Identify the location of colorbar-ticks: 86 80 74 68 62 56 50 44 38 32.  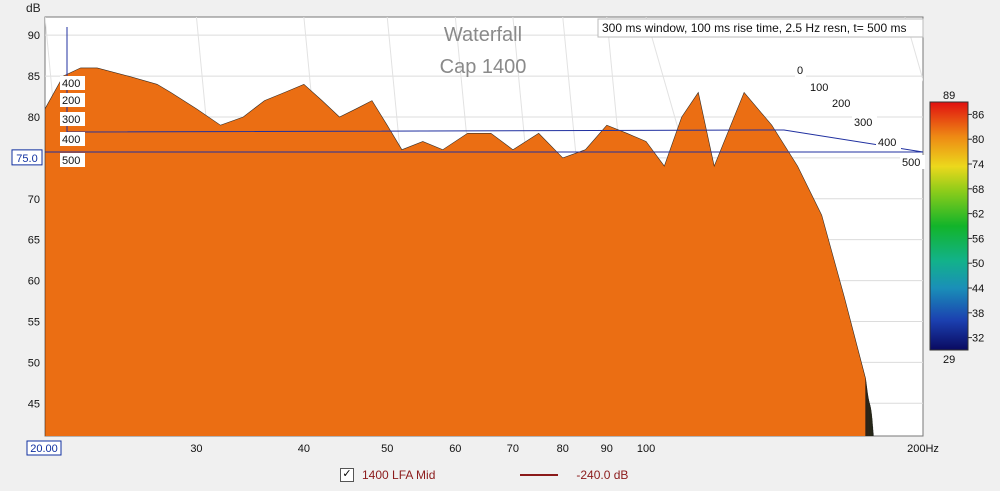
(976, 227).